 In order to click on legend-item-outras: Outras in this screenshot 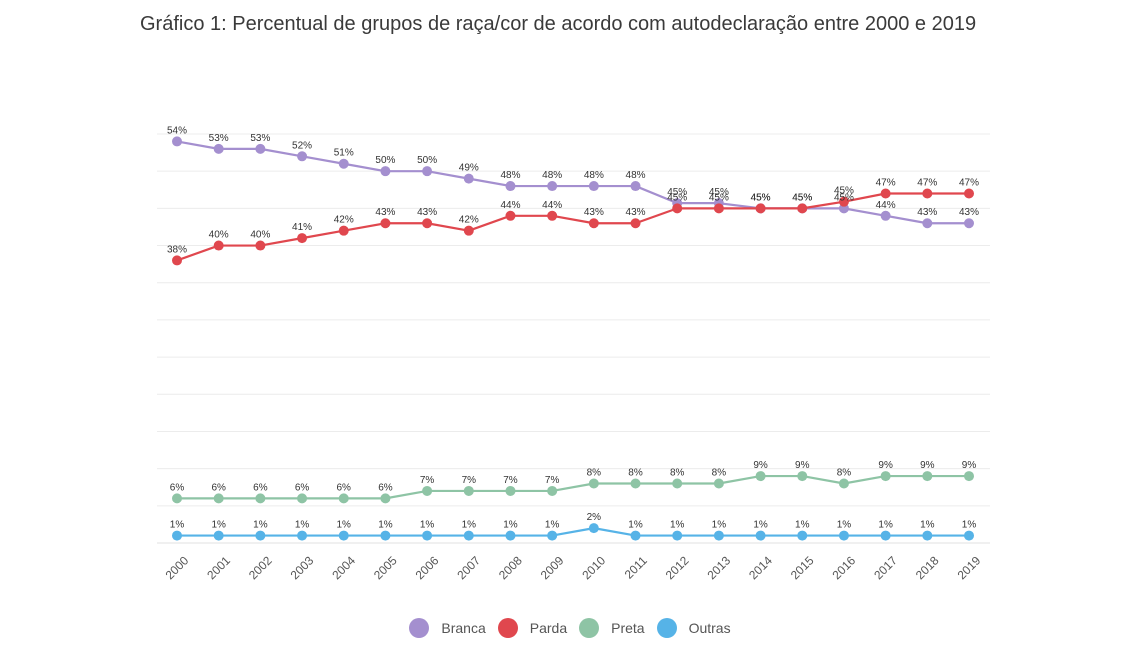, I will do `click(693, 628)`.